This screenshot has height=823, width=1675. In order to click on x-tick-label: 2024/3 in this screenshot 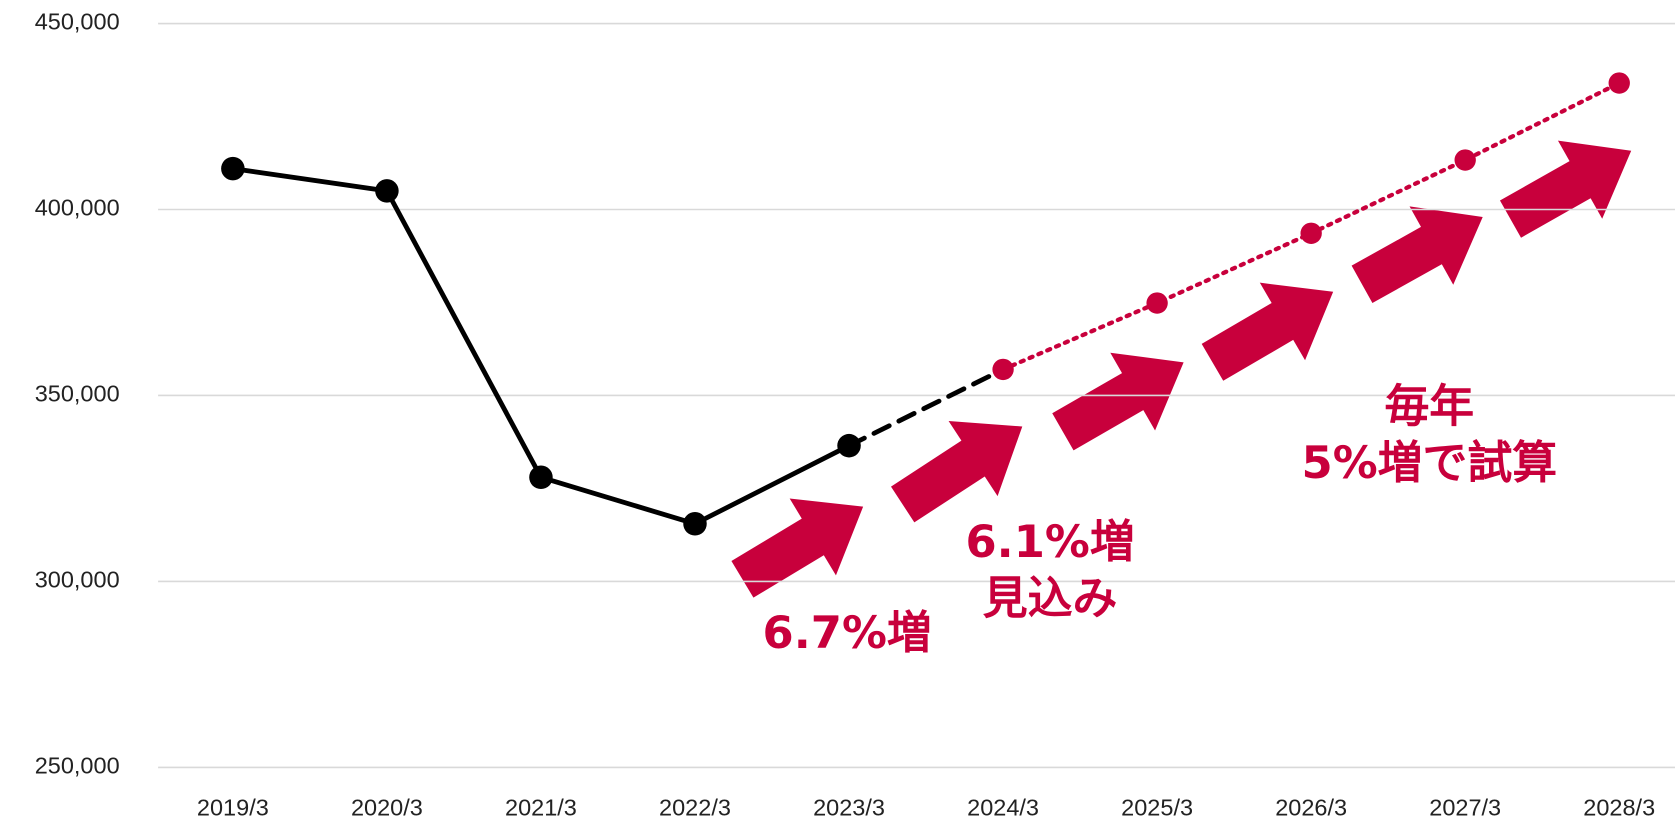, I will do `click(1003, 807)`.